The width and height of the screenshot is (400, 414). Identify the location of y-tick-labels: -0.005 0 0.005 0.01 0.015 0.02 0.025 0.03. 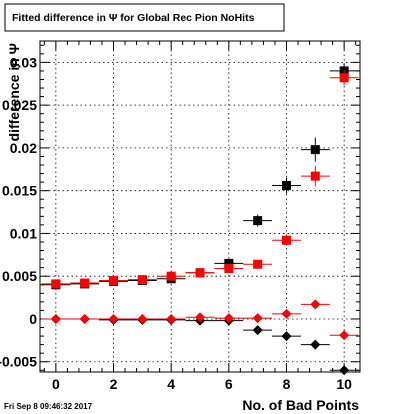
(18, 211).